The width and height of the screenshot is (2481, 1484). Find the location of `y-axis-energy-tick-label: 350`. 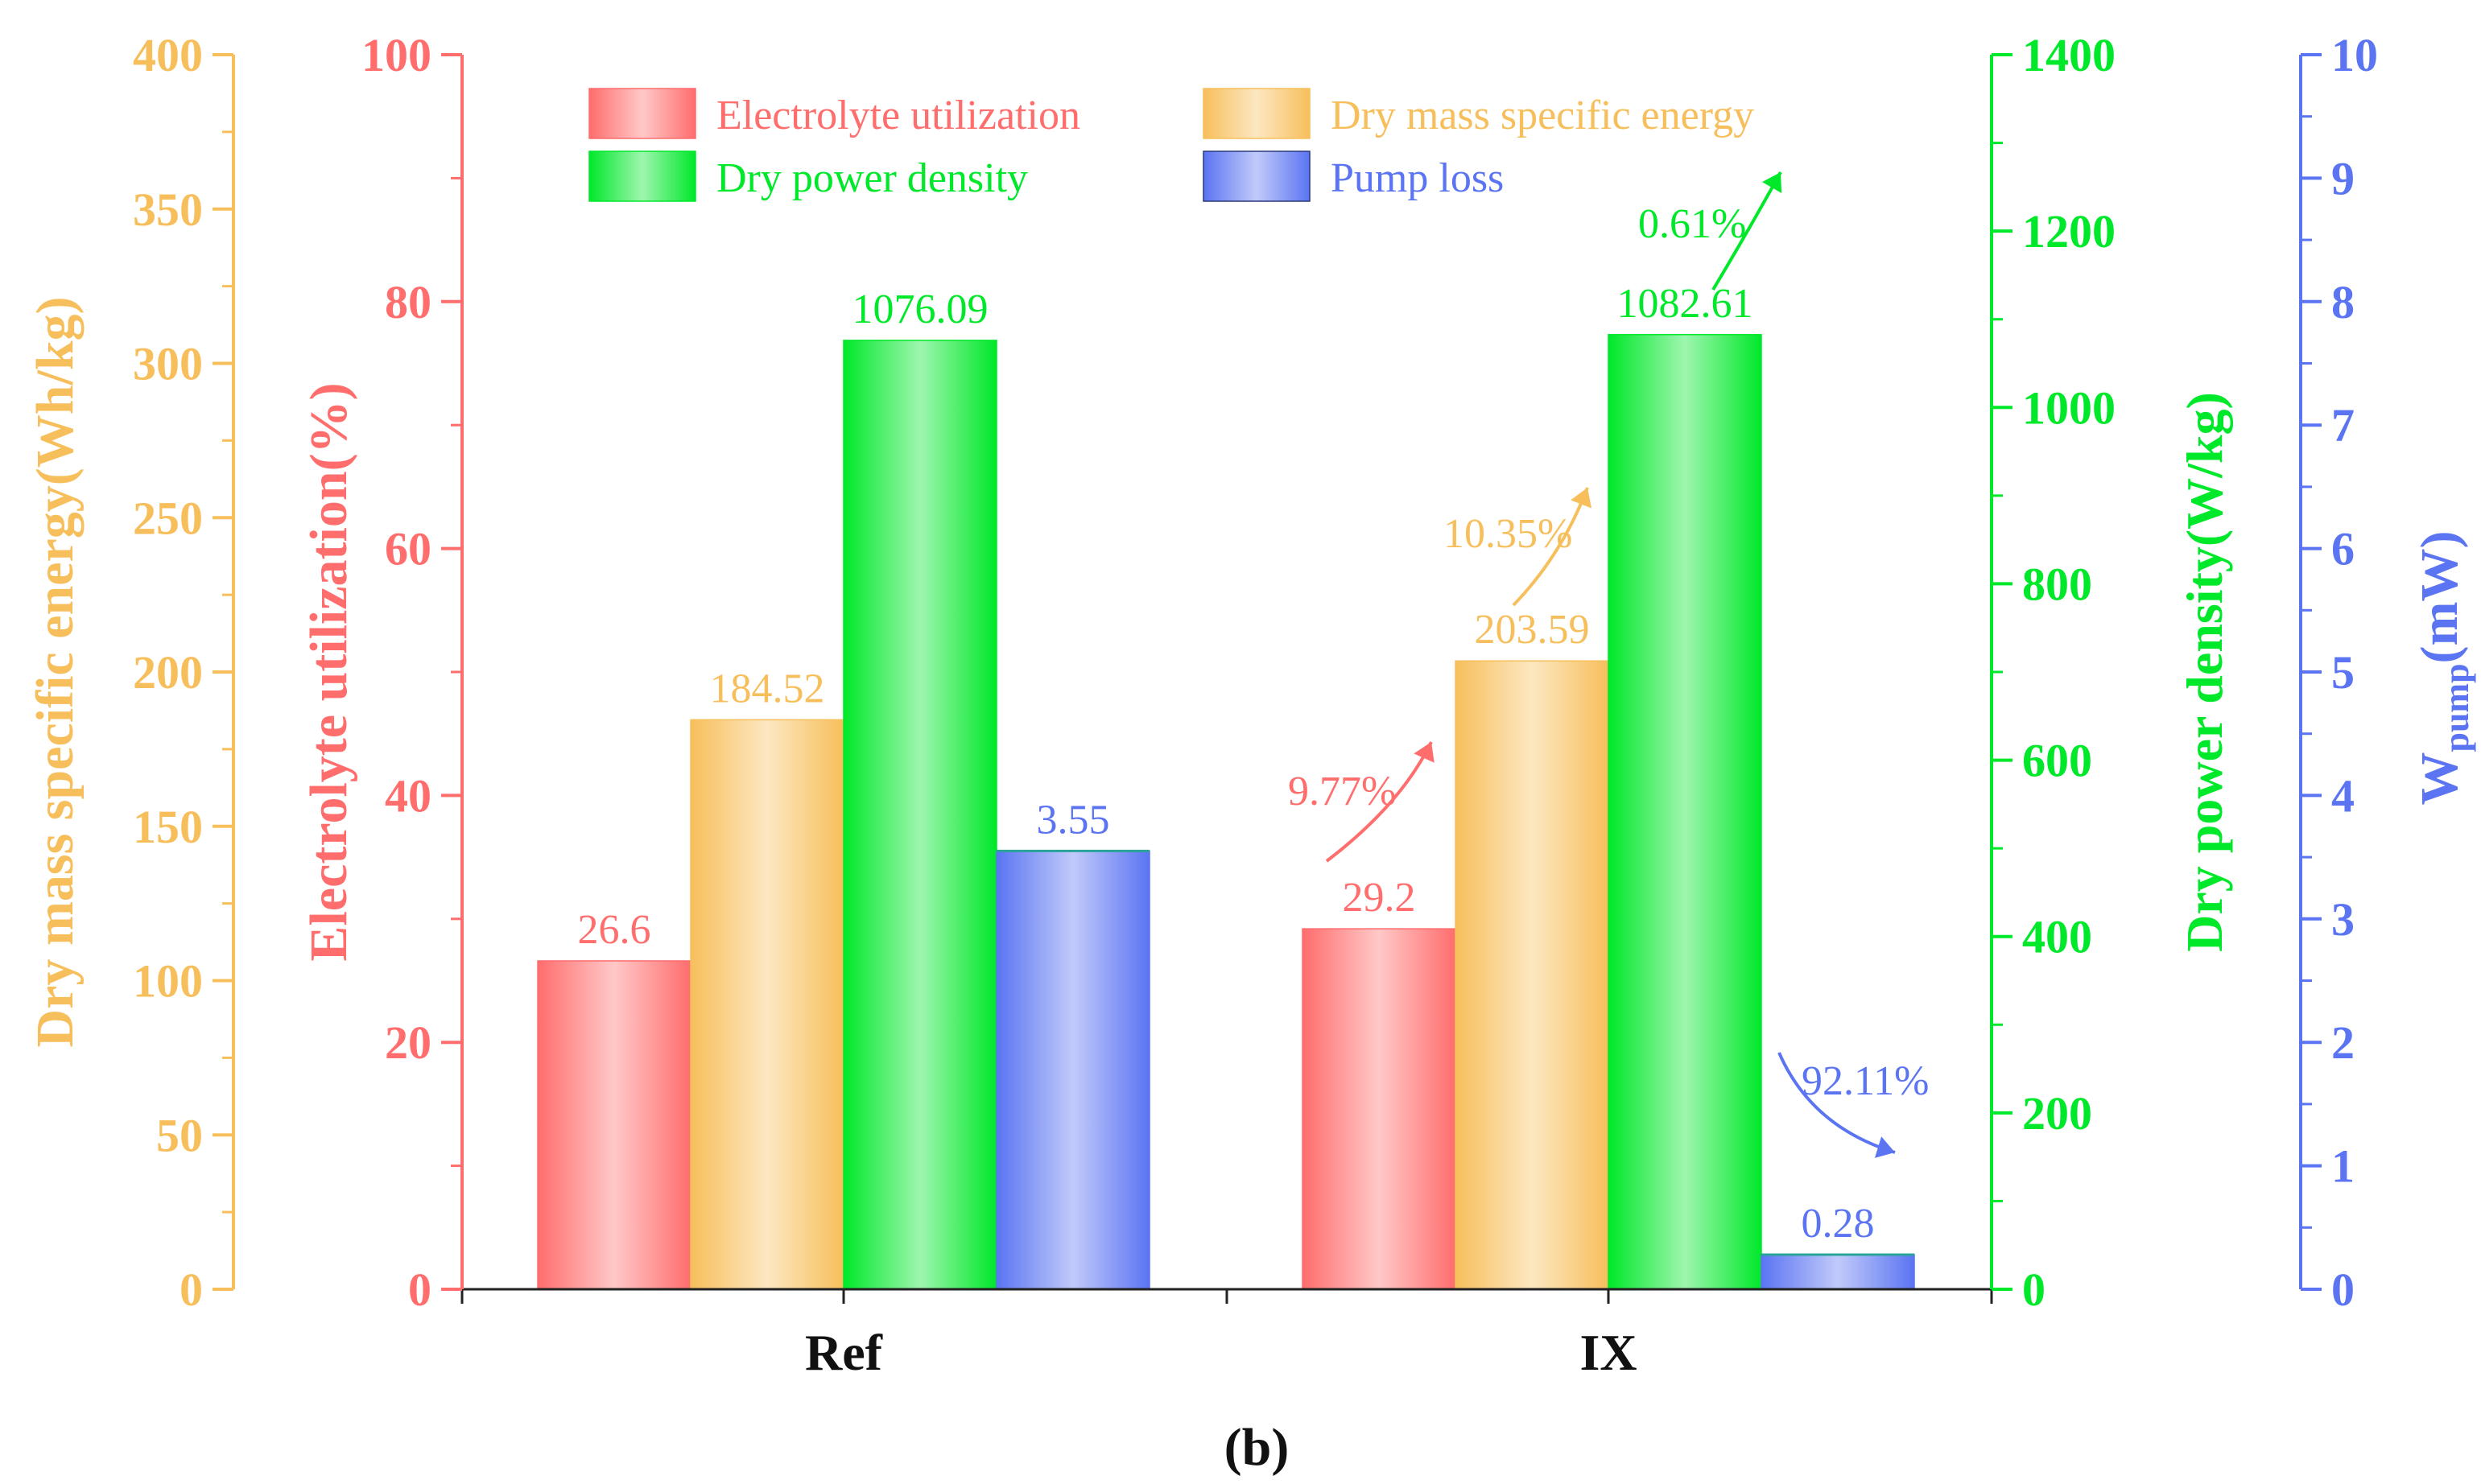

y-axis-energy-tick-label: 350 is located at coordinates (168, 210).